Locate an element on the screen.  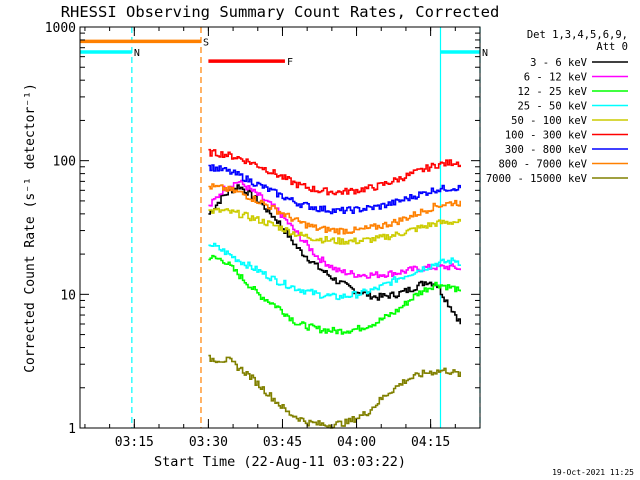
x-tick-label: 04:00 is located at coordinates (356, 442).